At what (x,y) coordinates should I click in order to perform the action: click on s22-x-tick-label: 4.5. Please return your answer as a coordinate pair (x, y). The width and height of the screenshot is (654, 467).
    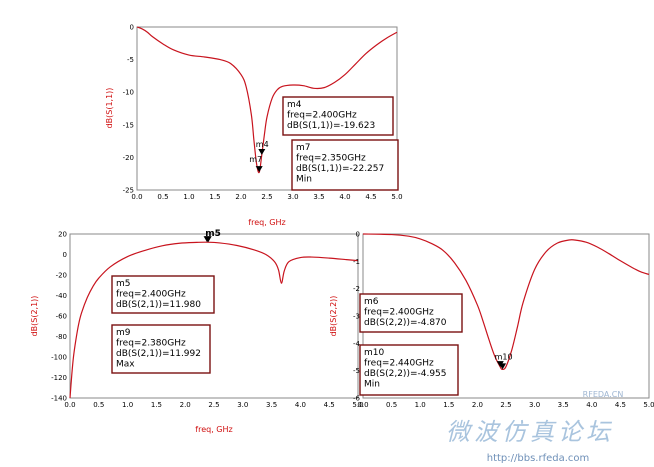
    Looking at the image, I should click on (620, 405).